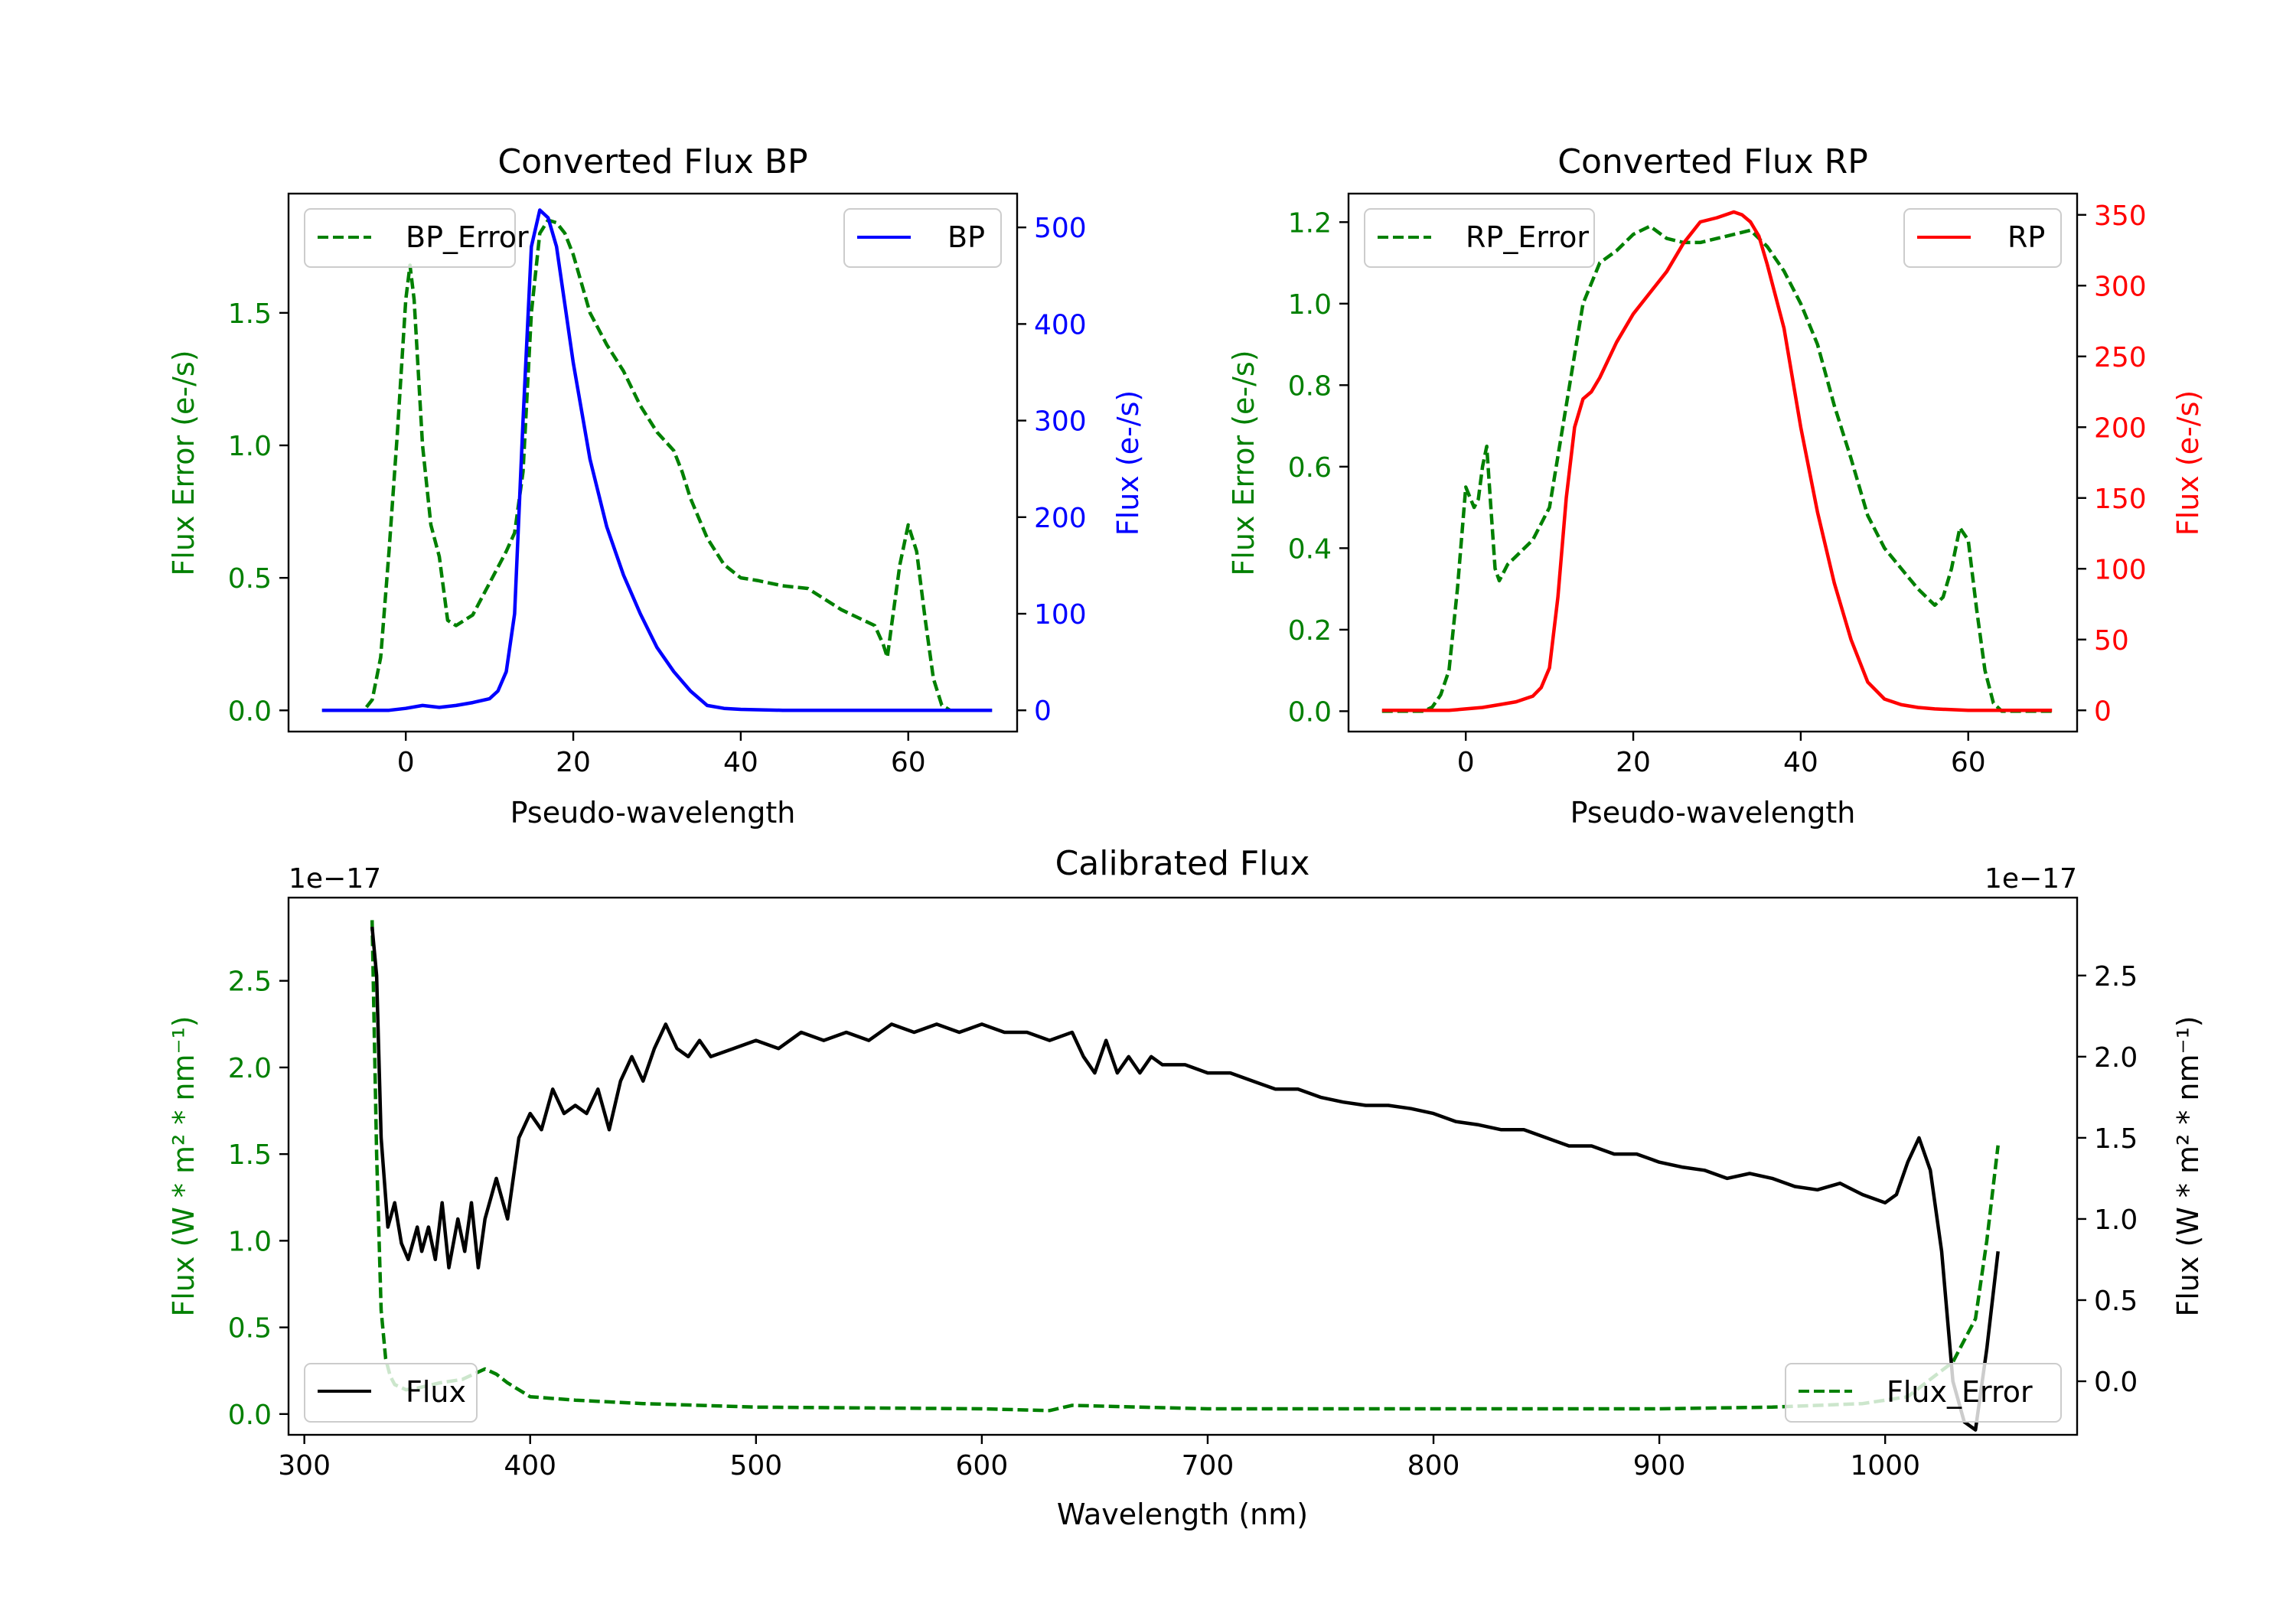 This screenshot has height=1607, width=2296. What do you see at coordinates (982, 1466) in the screenshot?
I see `cal-x-tick-label: 600` at bounding box center [982, 1466].